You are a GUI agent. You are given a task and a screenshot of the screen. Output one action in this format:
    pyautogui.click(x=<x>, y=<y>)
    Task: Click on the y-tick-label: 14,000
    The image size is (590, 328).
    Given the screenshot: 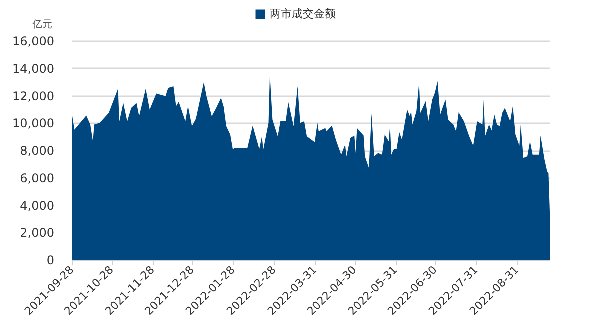 What is the action you would take?
    pyautogui.click(x=33, y=69)
    